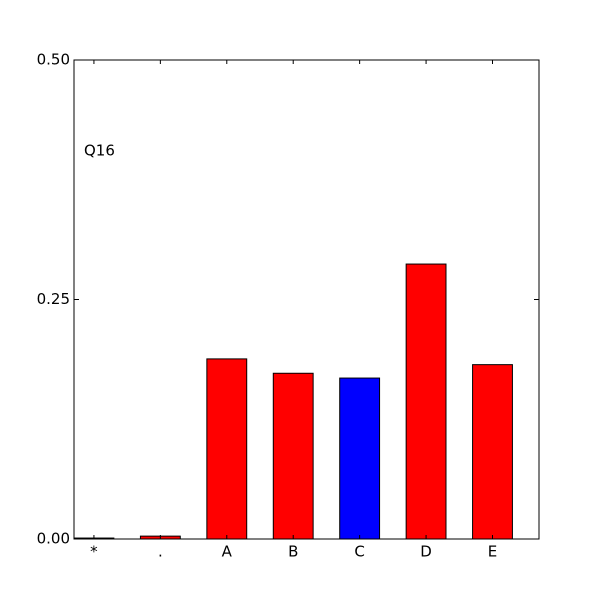 The image size is (600, 600). Describe the element at coordinates (492, 552) in the screenshot. I see `x-tick-label: E` at that location.